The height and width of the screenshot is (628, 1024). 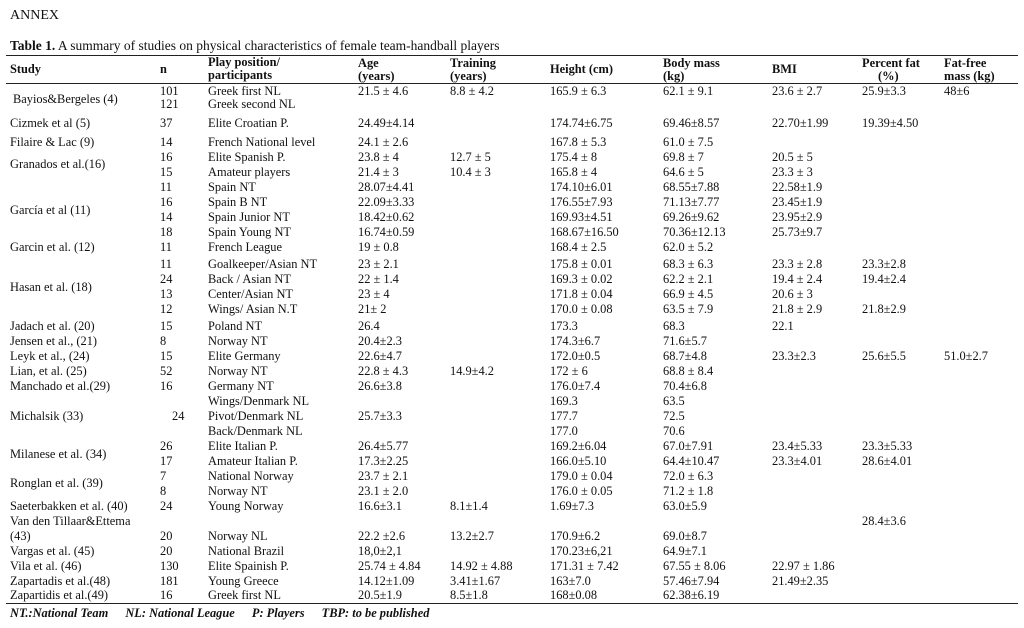 What do you see at coordinates (691, 63) in the screenshot?
I see `header-mass-line1: Body mass` at bounding box center [691, 63].